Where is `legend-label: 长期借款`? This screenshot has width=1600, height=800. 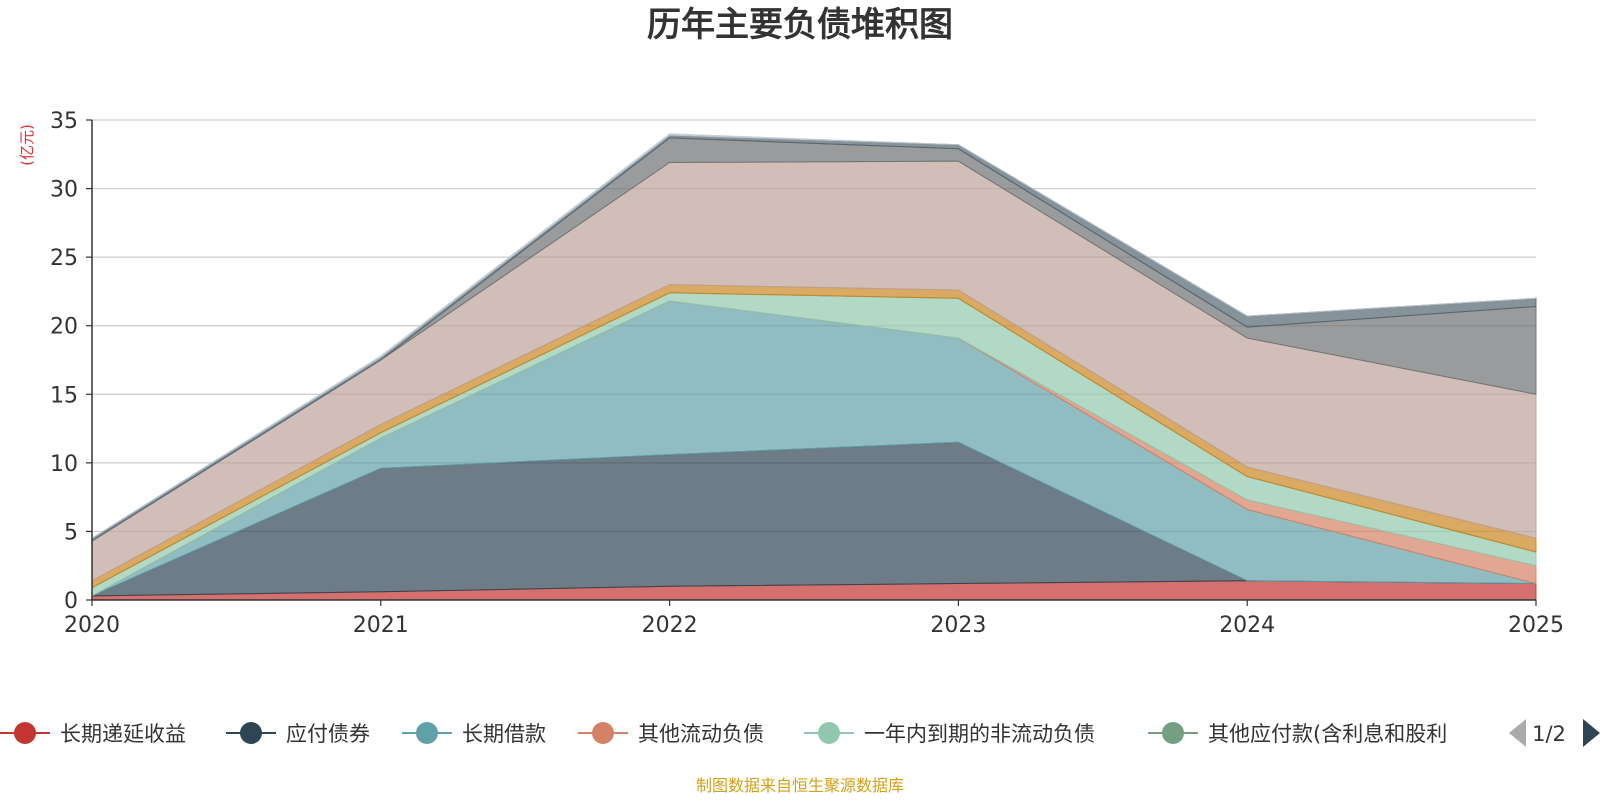
legend-label: 长期借款 is located at coordinates (504, 734).